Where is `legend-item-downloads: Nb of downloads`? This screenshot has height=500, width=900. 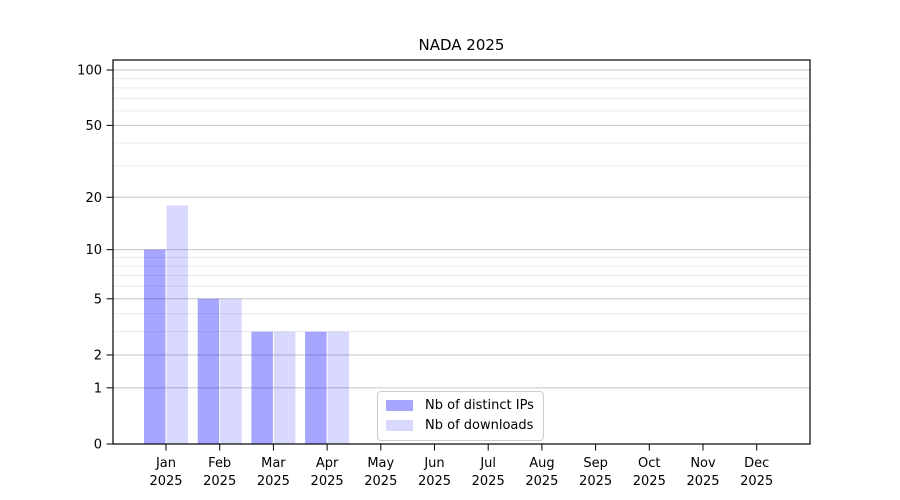 legend-item-downloads: Nb of downloads is located at coordinates (460, 425).